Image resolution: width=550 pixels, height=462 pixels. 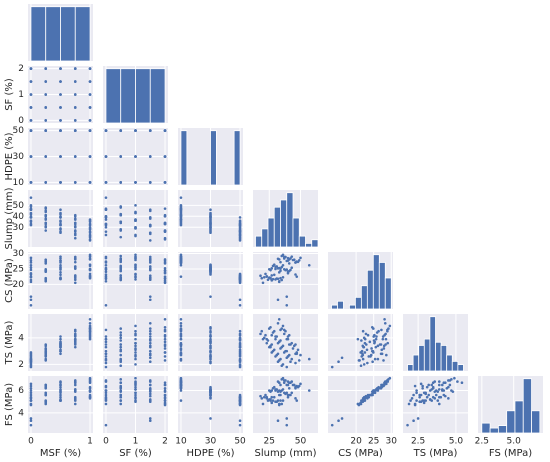 I want to click on x-tick-label: 50, so click(x=301, y=442).